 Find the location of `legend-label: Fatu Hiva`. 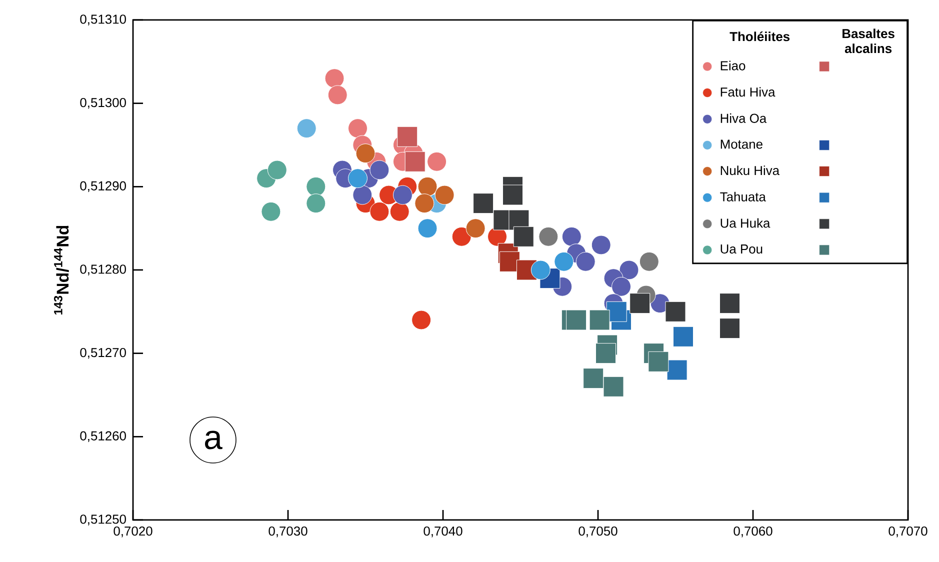

legend-label: Fatu Hiva is located at coordinates (748, 92).